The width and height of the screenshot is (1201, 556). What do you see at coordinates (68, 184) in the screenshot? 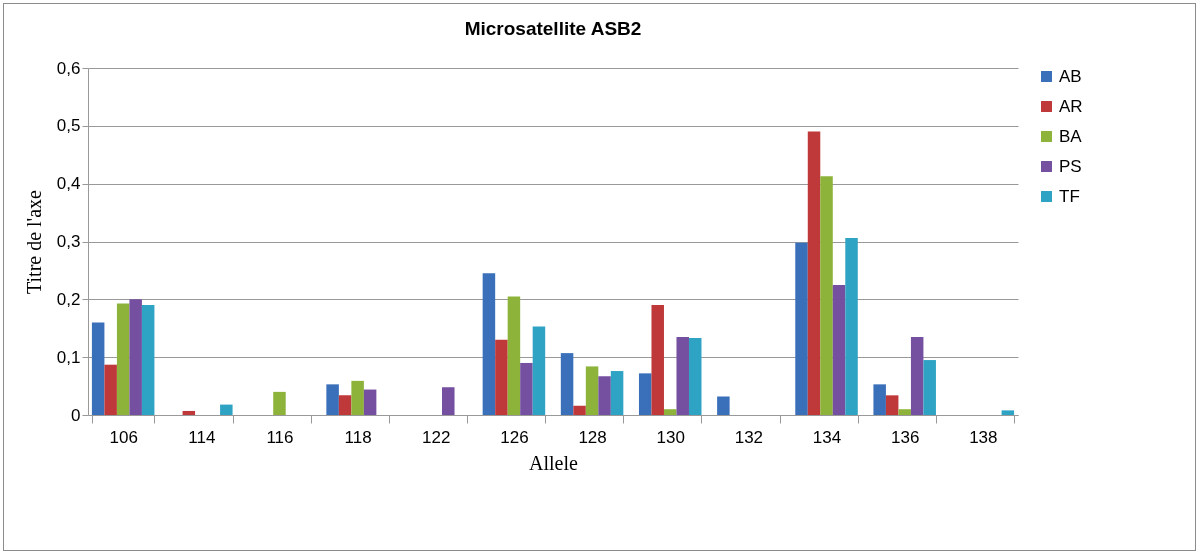
I see `y-tick-label: 0,4` at bounding box center [68, 184].